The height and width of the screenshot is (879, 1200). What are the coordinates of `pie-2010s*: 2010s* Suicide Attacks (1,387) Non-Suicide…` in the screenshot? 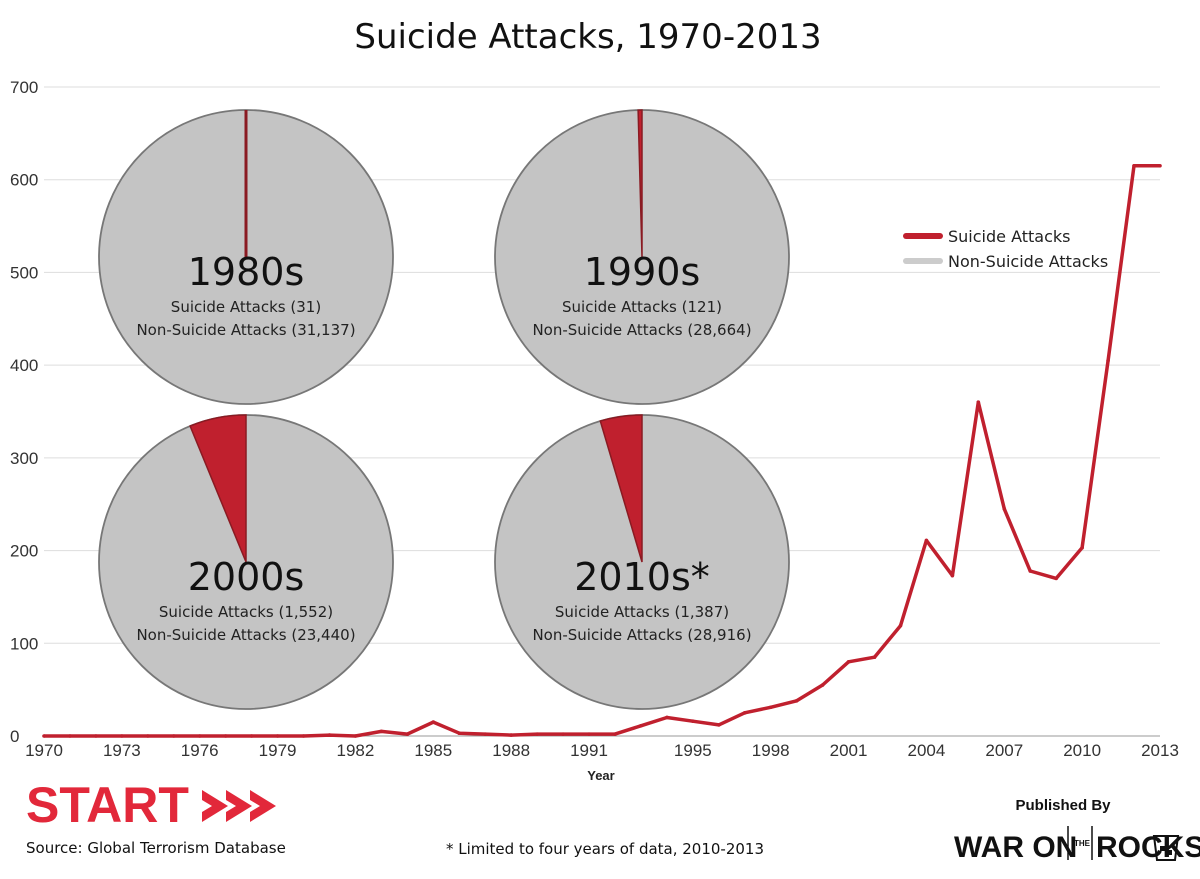 It's located at (642, 562).